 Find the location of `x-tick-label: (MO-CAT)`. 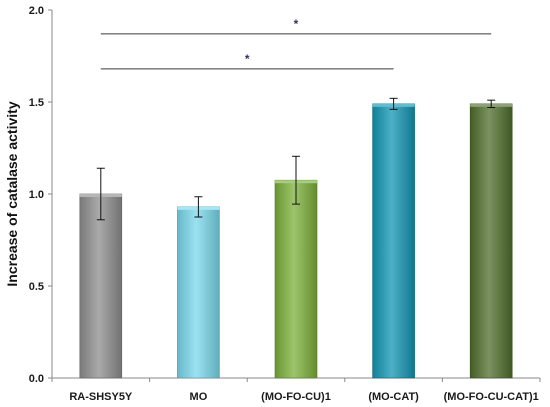

x-tick-label: (MO-CAT) is located at coordinates (393, 397).